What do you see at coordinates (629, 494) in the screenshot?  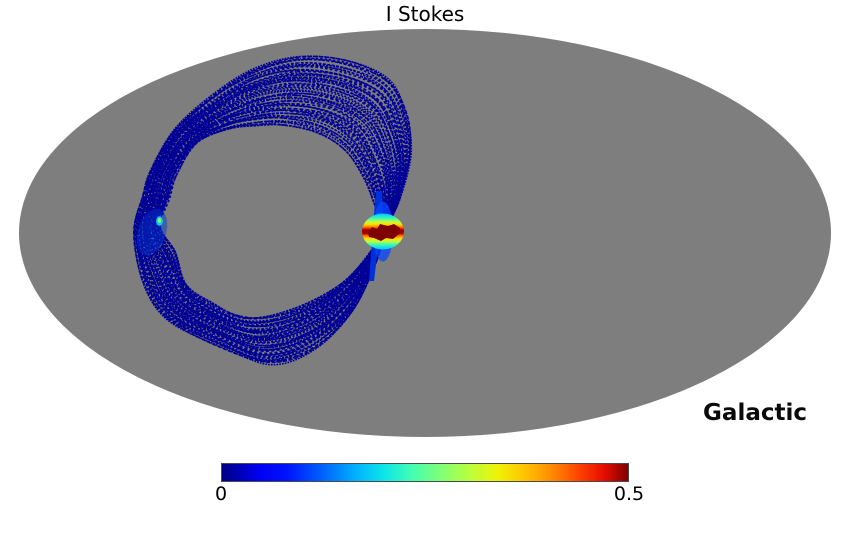 I see `colorbar-max-tick-label: 0.5` at bounding box center [629, 494].